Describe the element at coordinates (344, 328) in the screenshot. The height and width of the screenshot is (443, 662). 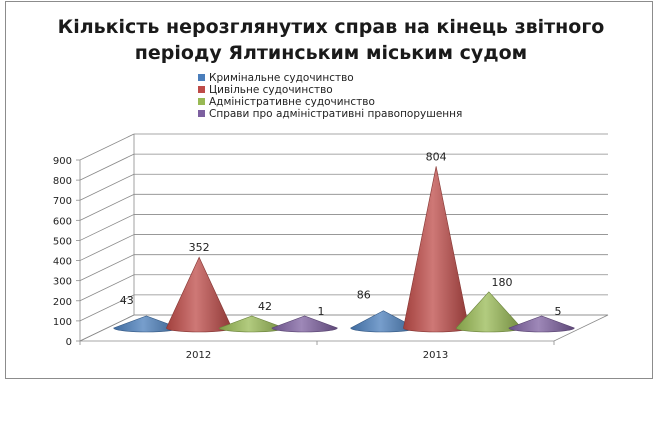
I see `floor` at that location.